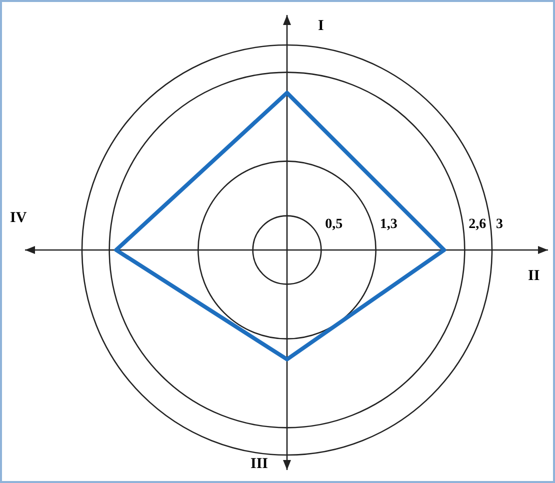 The height and width of the screenshot is (483, 555). What do you see at coordinates (259, 464) in the screenshot?
I see `spoke-label: III` at bounding box center [259, 464].